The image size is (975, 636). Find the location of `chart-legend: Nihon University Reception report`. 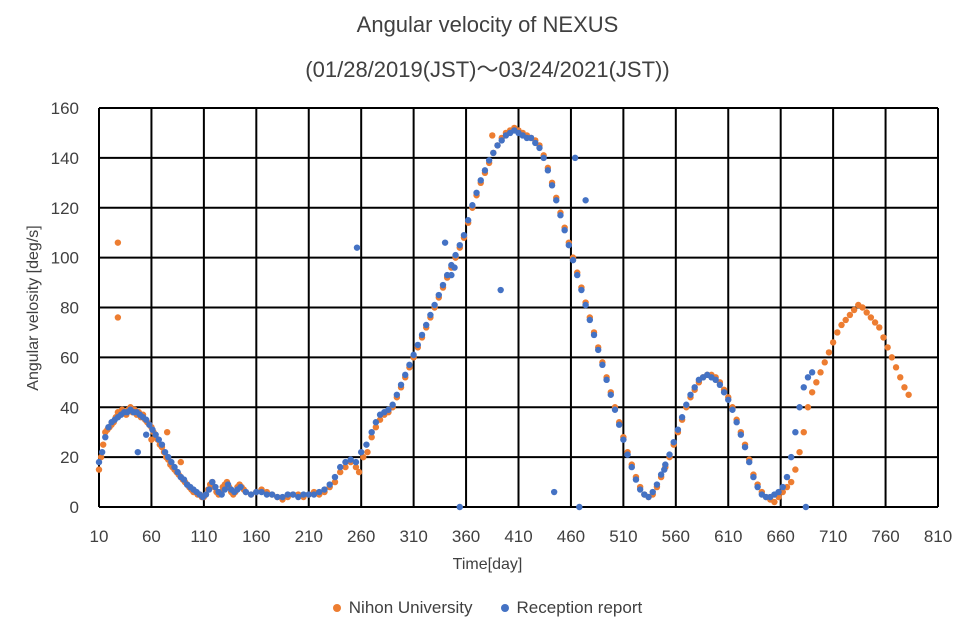

chart-legend: Nihon University Reception report is located at coordinates (487, 608).